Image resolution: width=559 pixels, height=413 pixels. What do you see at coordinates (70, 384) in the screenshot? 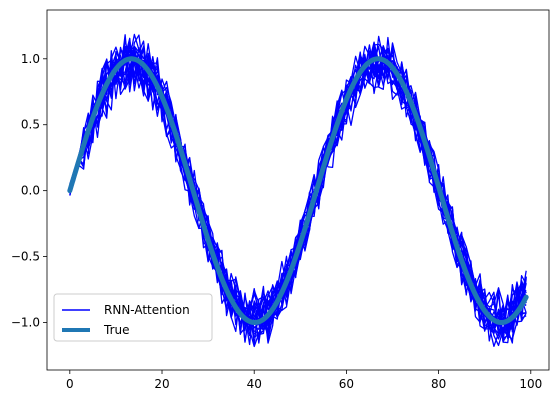
I see `x-tick-label: 0` at bounding box center [70, 384].